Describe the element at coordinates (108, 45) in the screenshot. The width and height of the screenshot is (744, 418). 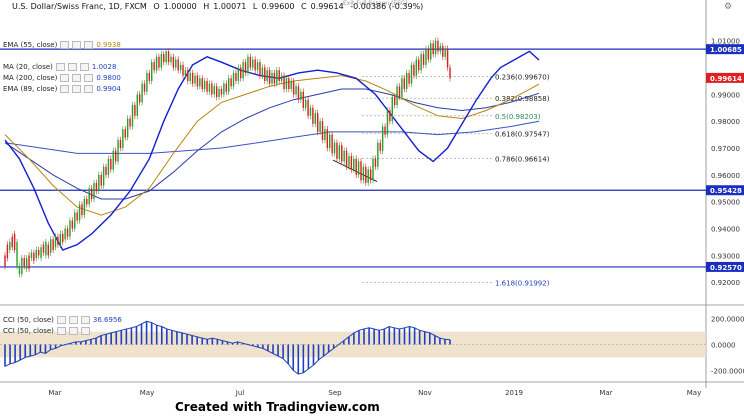
I see `indicator-value: 0.9938` at that location.